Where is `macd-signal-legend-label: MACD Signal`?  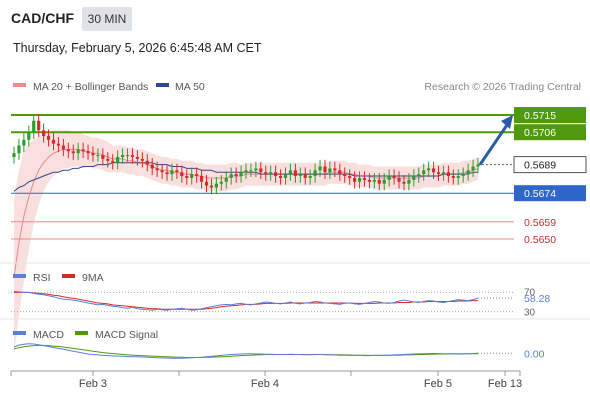 macd-signal-legend-label: MACD Signal is located at coordinates (126, 335).